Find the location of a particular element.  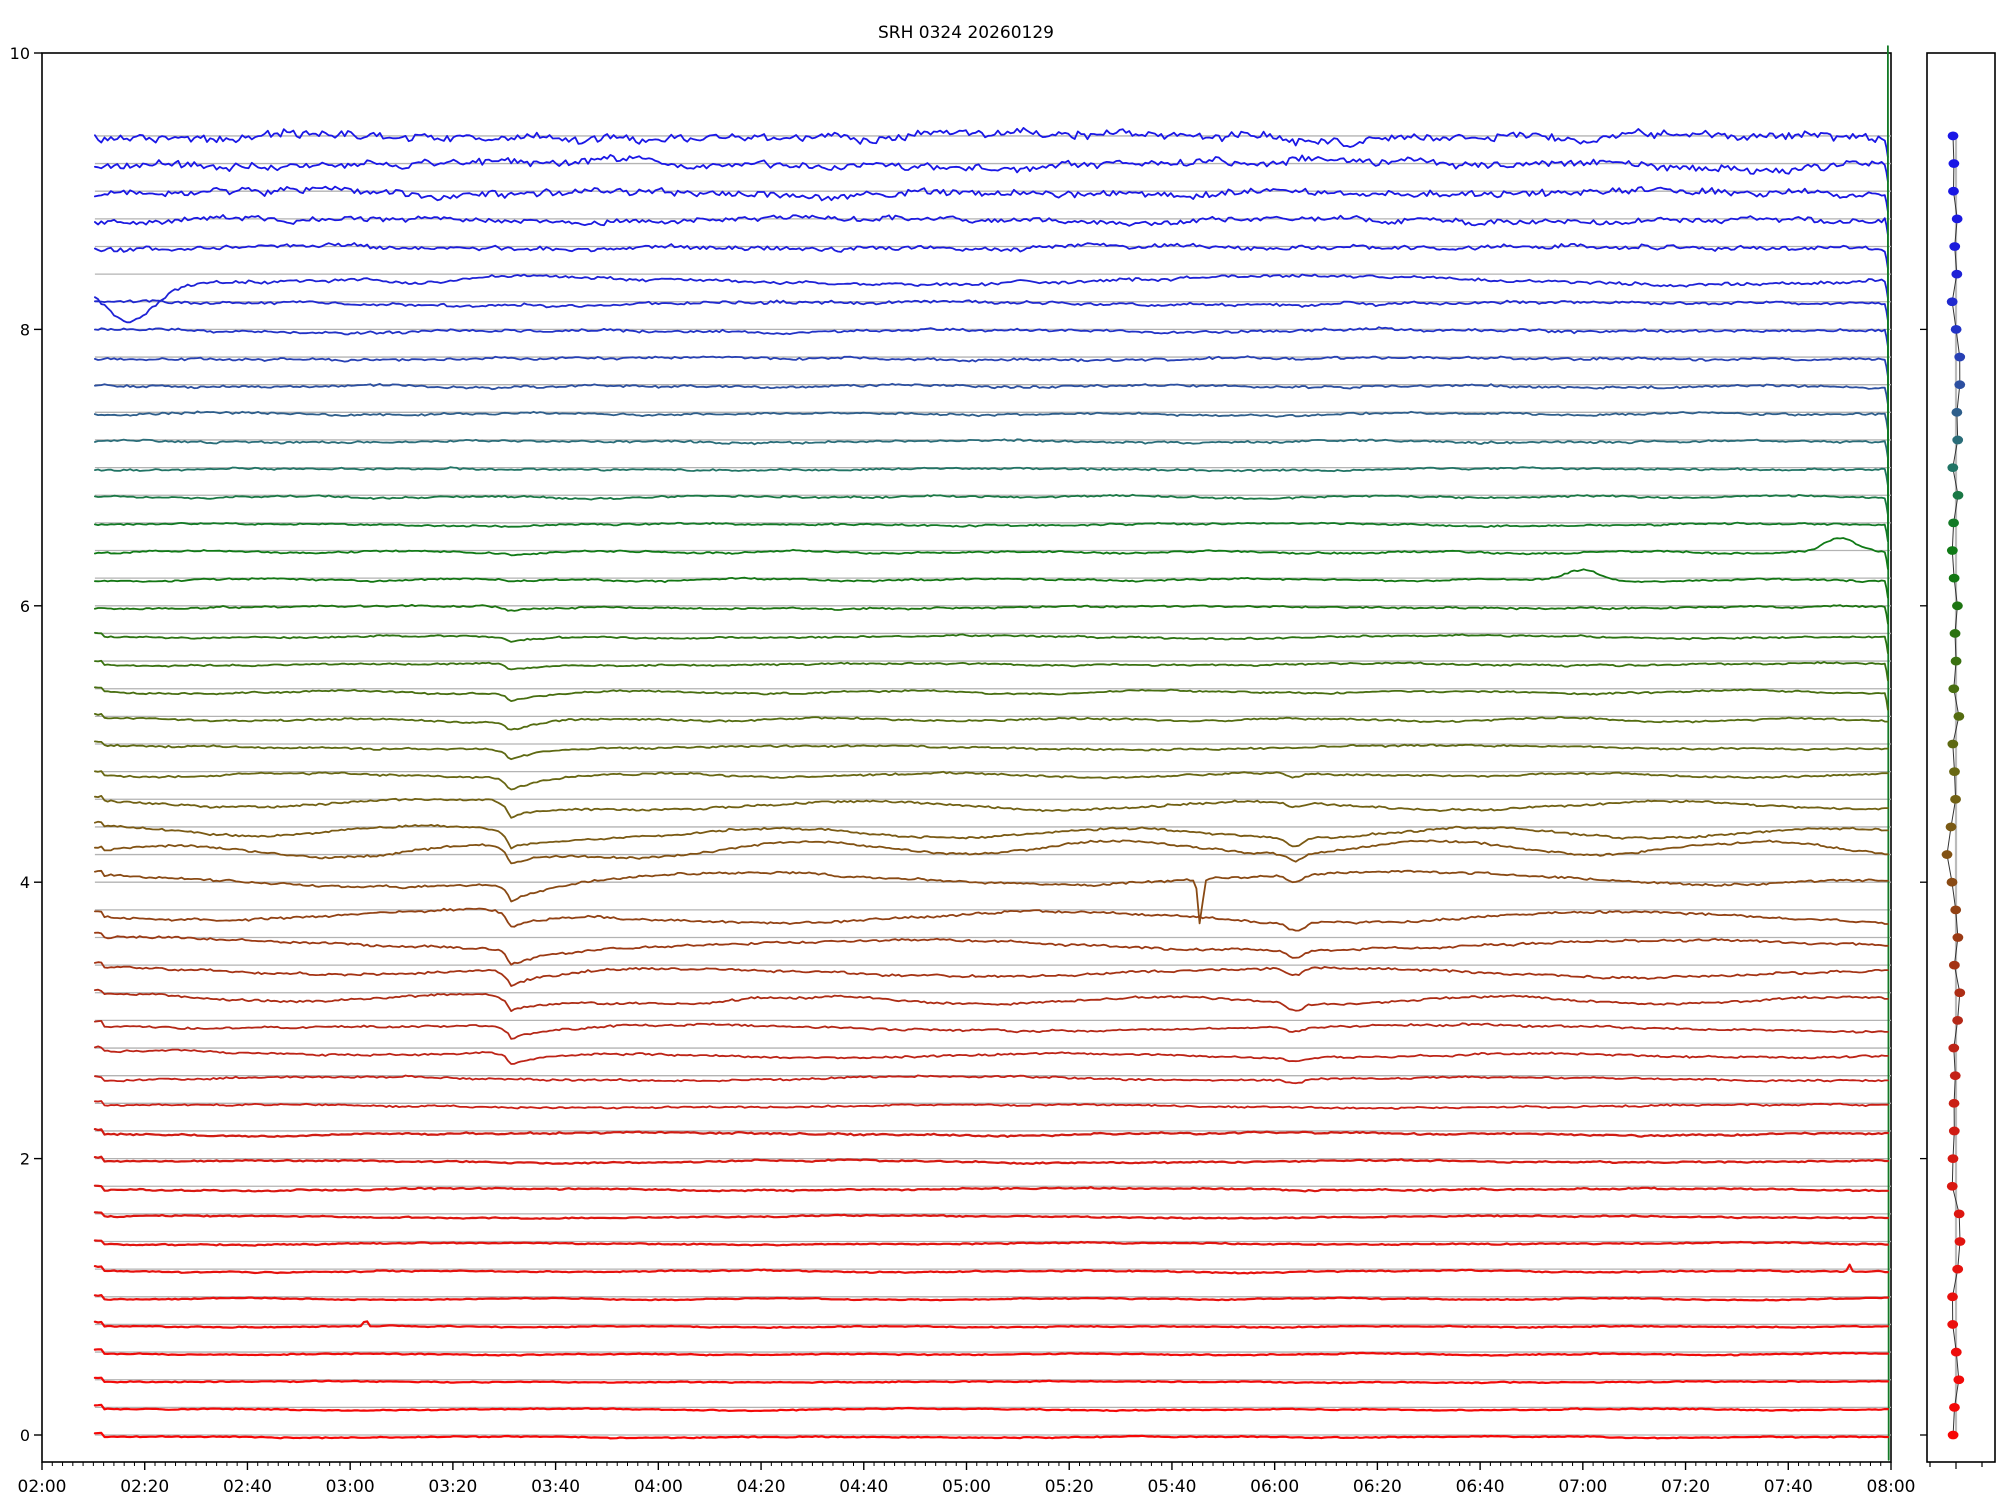

x-tick-label: 05:20 is located at coordinates (1069, 1487).